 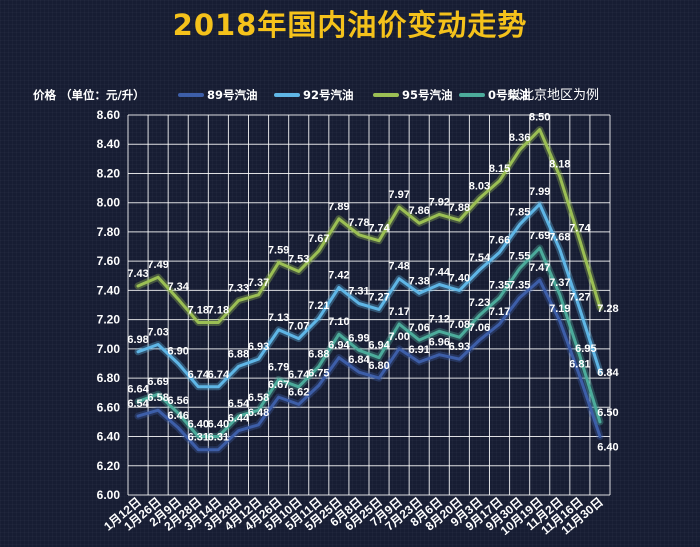 What do you see at coordinates (199, 375) in the screenshot?
I see `data-label: 6.74` at bounding box center [199, 375].